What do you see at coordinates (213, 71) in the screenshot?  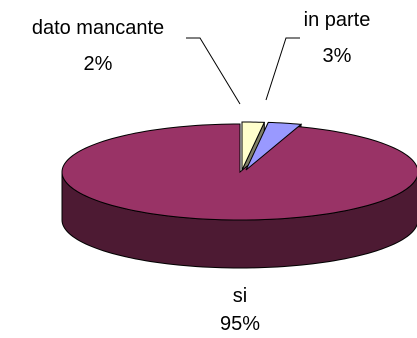 I see `leader-line-dato-mancante` at bounding box center [213, 71].